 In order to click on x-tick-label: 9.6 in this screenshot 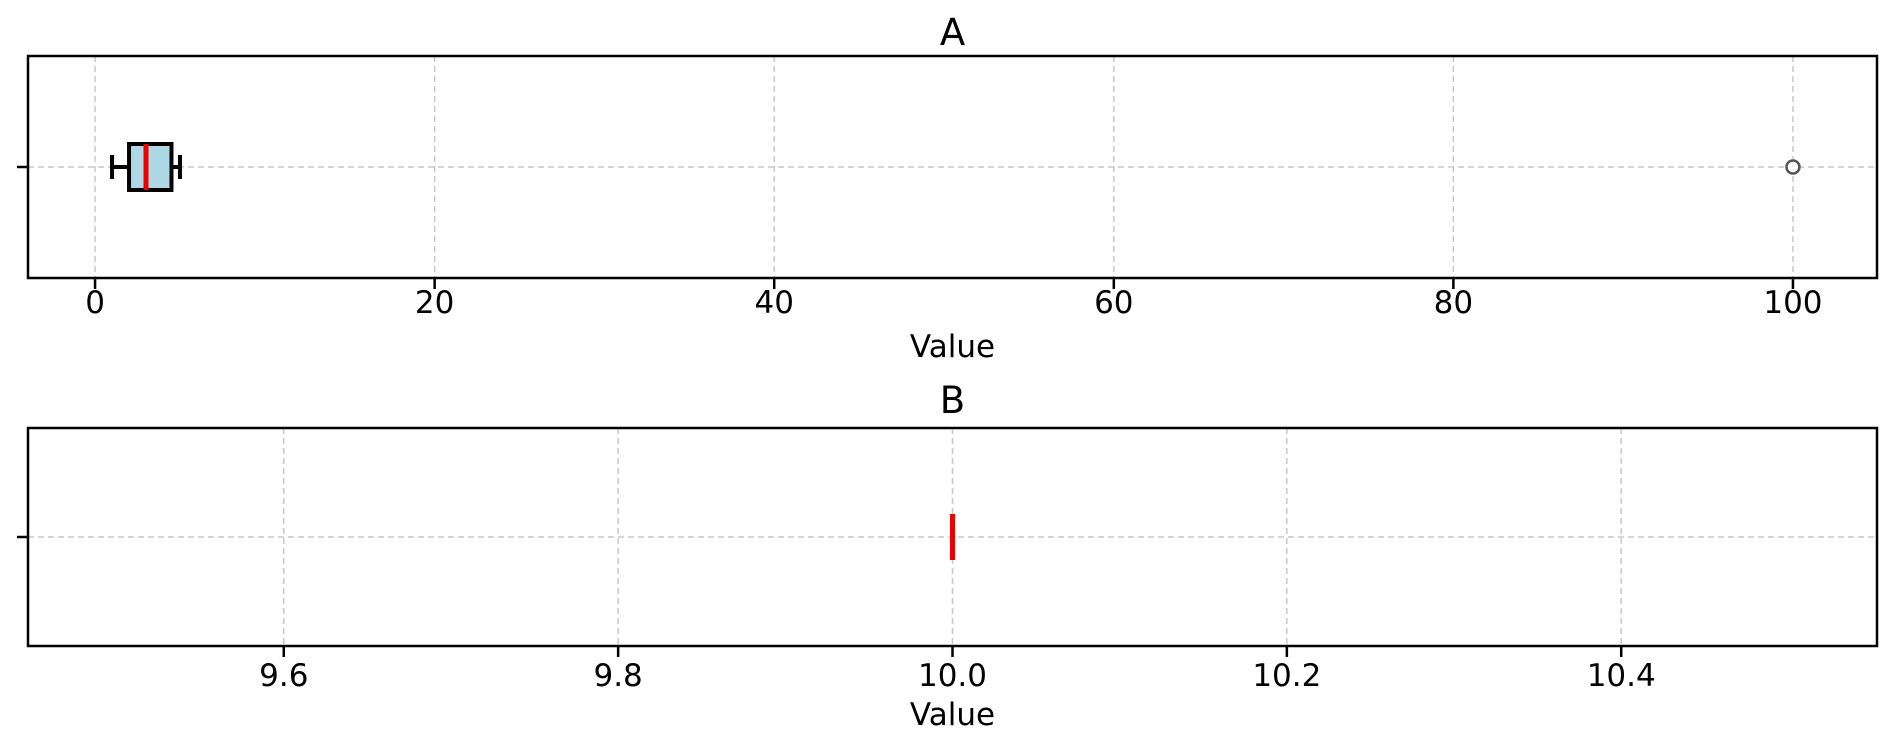, I will do `click(283, 676)`.